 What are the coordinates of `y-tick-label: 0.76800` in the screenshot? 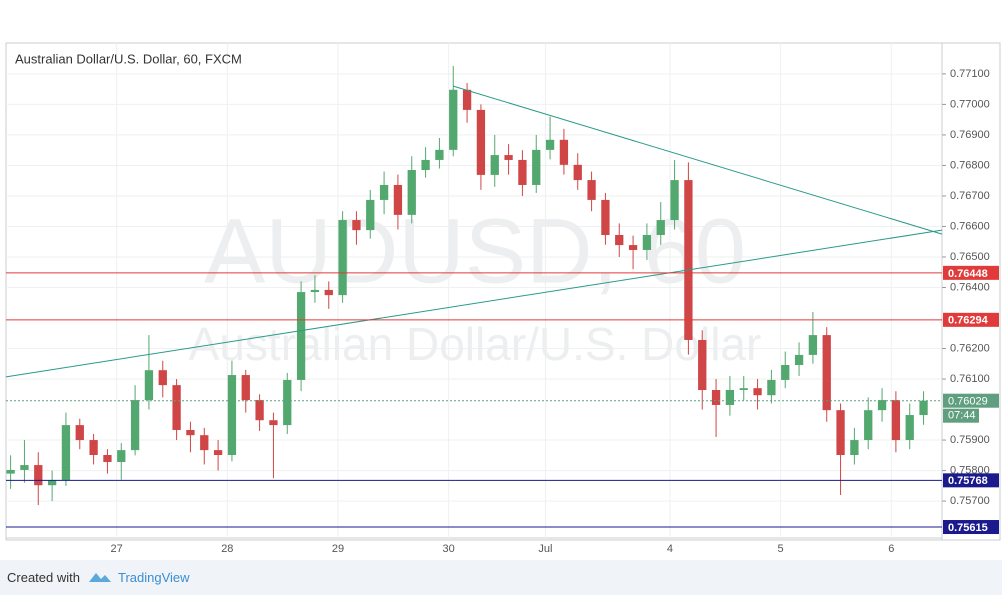 It's located at (970, 165).